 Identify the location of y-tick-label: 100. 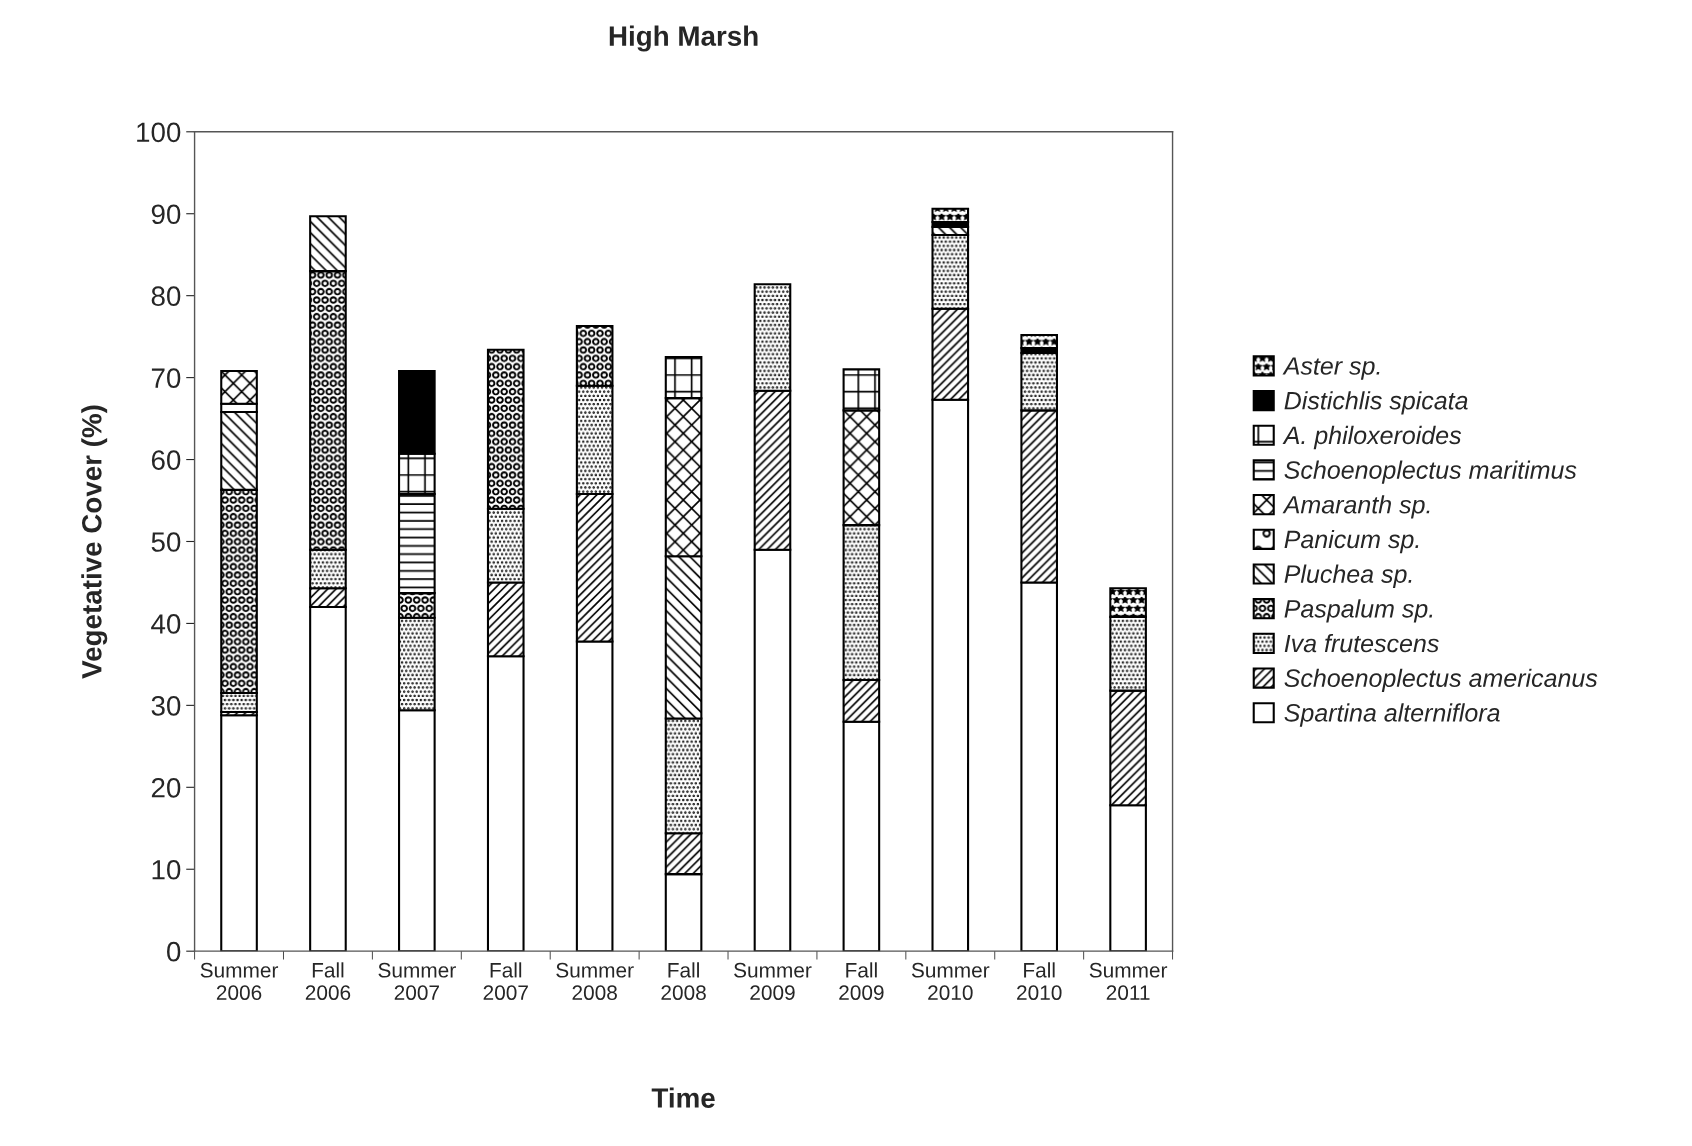
(159, 132).